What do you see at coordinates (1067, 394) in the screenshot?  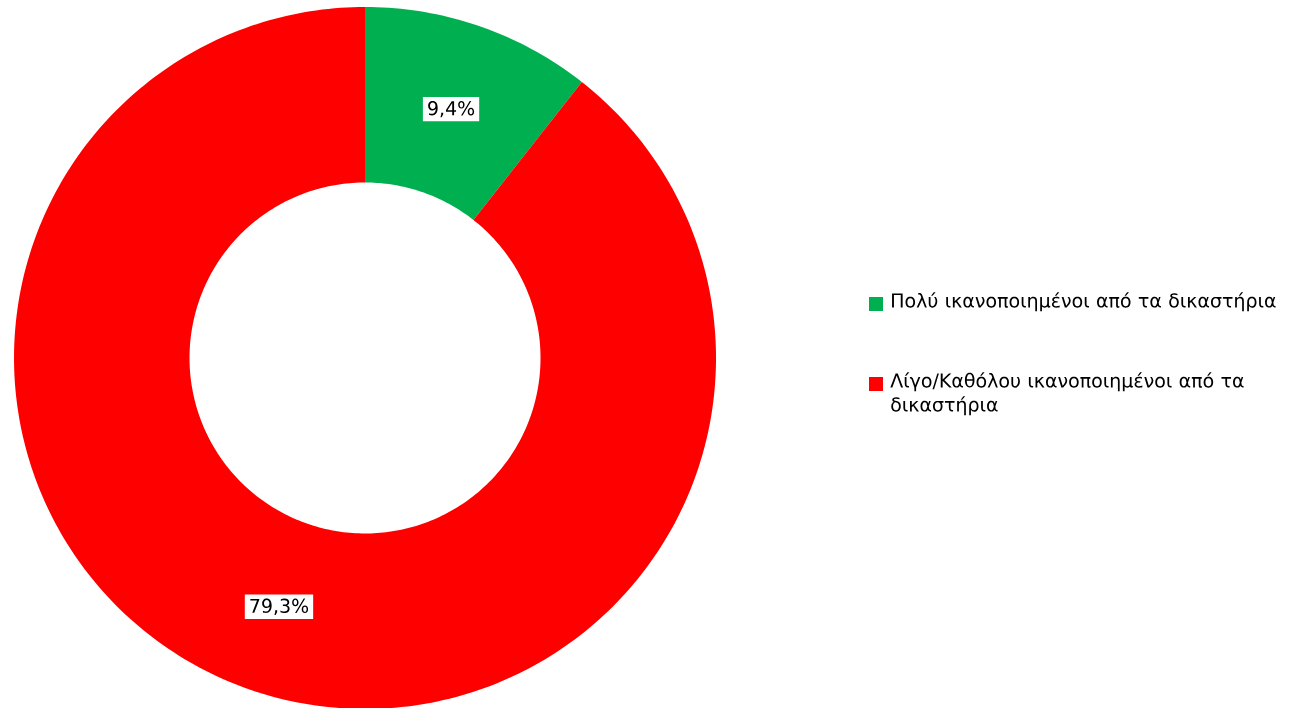 I see `legend-label: Λίγο/Καθόλου ικανοποιημένοι από τα δικαστήρια` at bounding box center [1067, 394].